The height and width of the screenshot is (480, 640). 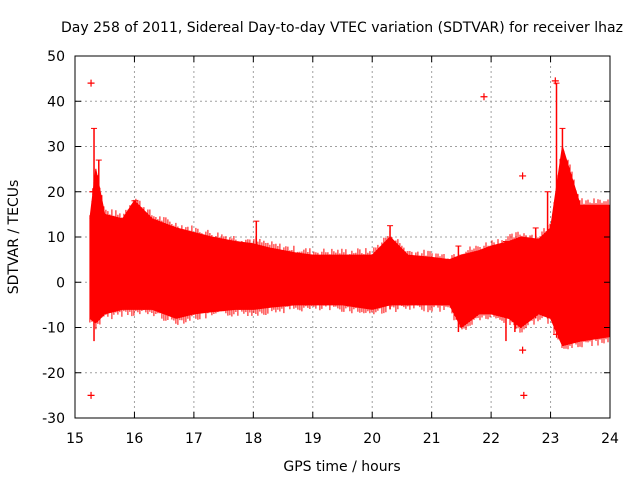 I want to click on y-tick-label: -10, so click(x=53, y=329).